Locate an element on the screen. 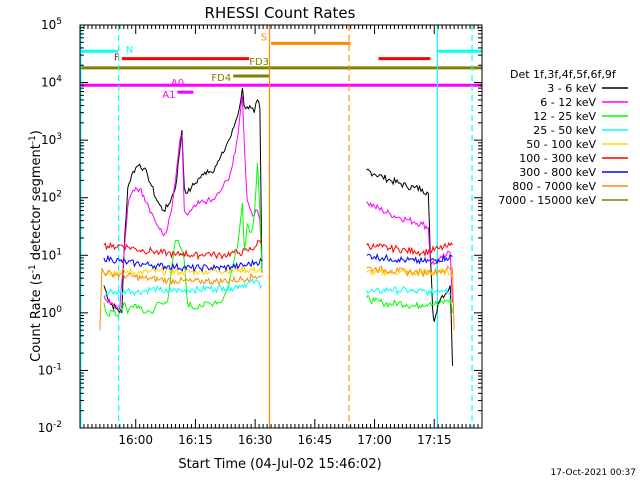 This screenshot has width=640, height=480. annotation-label: F is located at coordinates (117, 58).